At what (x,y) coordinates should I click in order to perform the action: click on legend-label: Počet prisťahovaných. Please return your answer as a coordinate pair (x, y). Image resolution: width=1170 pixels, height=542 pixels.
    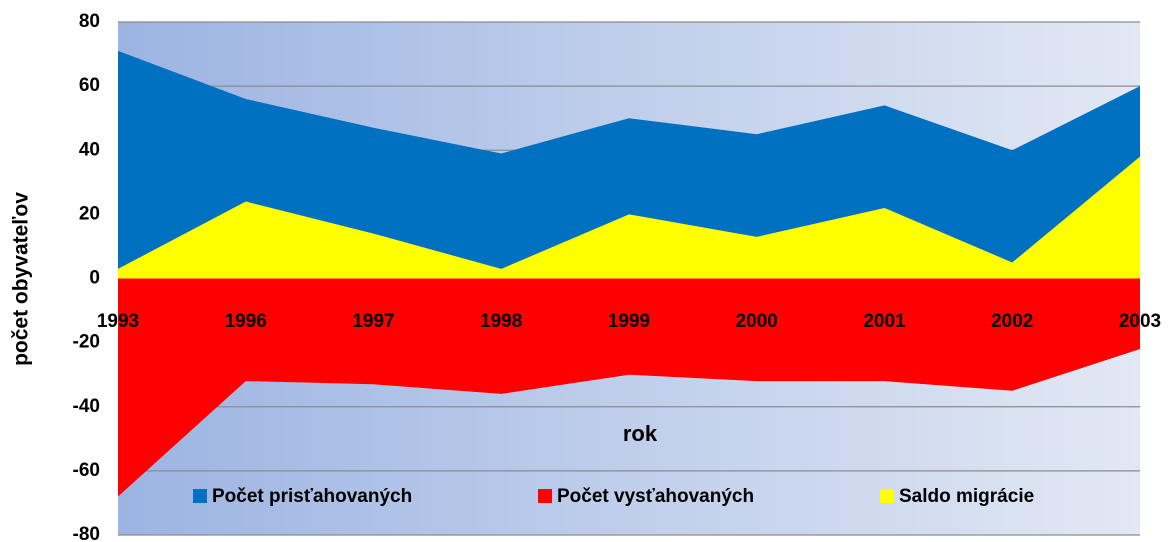
    Looking at the image, I should click on (312, 496).